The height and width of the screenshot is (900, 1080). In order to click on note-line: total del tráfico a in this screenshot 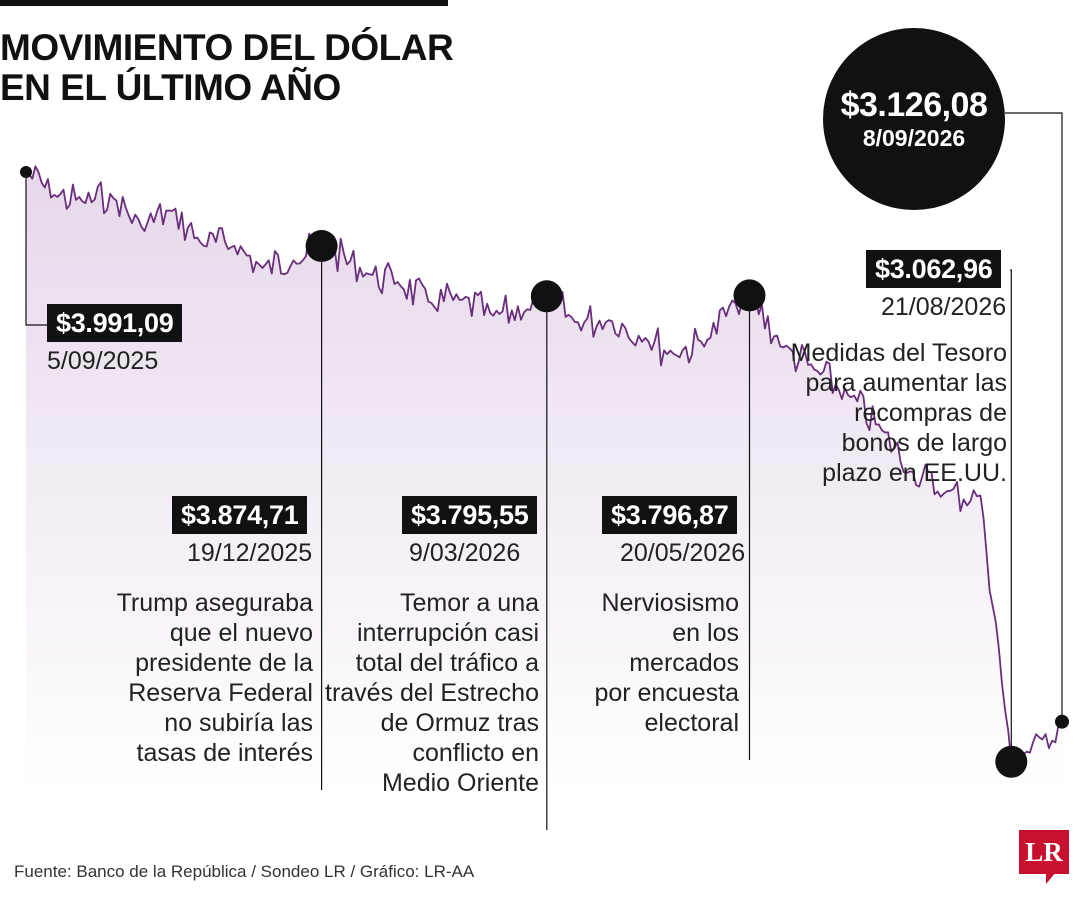, I will do `click(447, 663)`.